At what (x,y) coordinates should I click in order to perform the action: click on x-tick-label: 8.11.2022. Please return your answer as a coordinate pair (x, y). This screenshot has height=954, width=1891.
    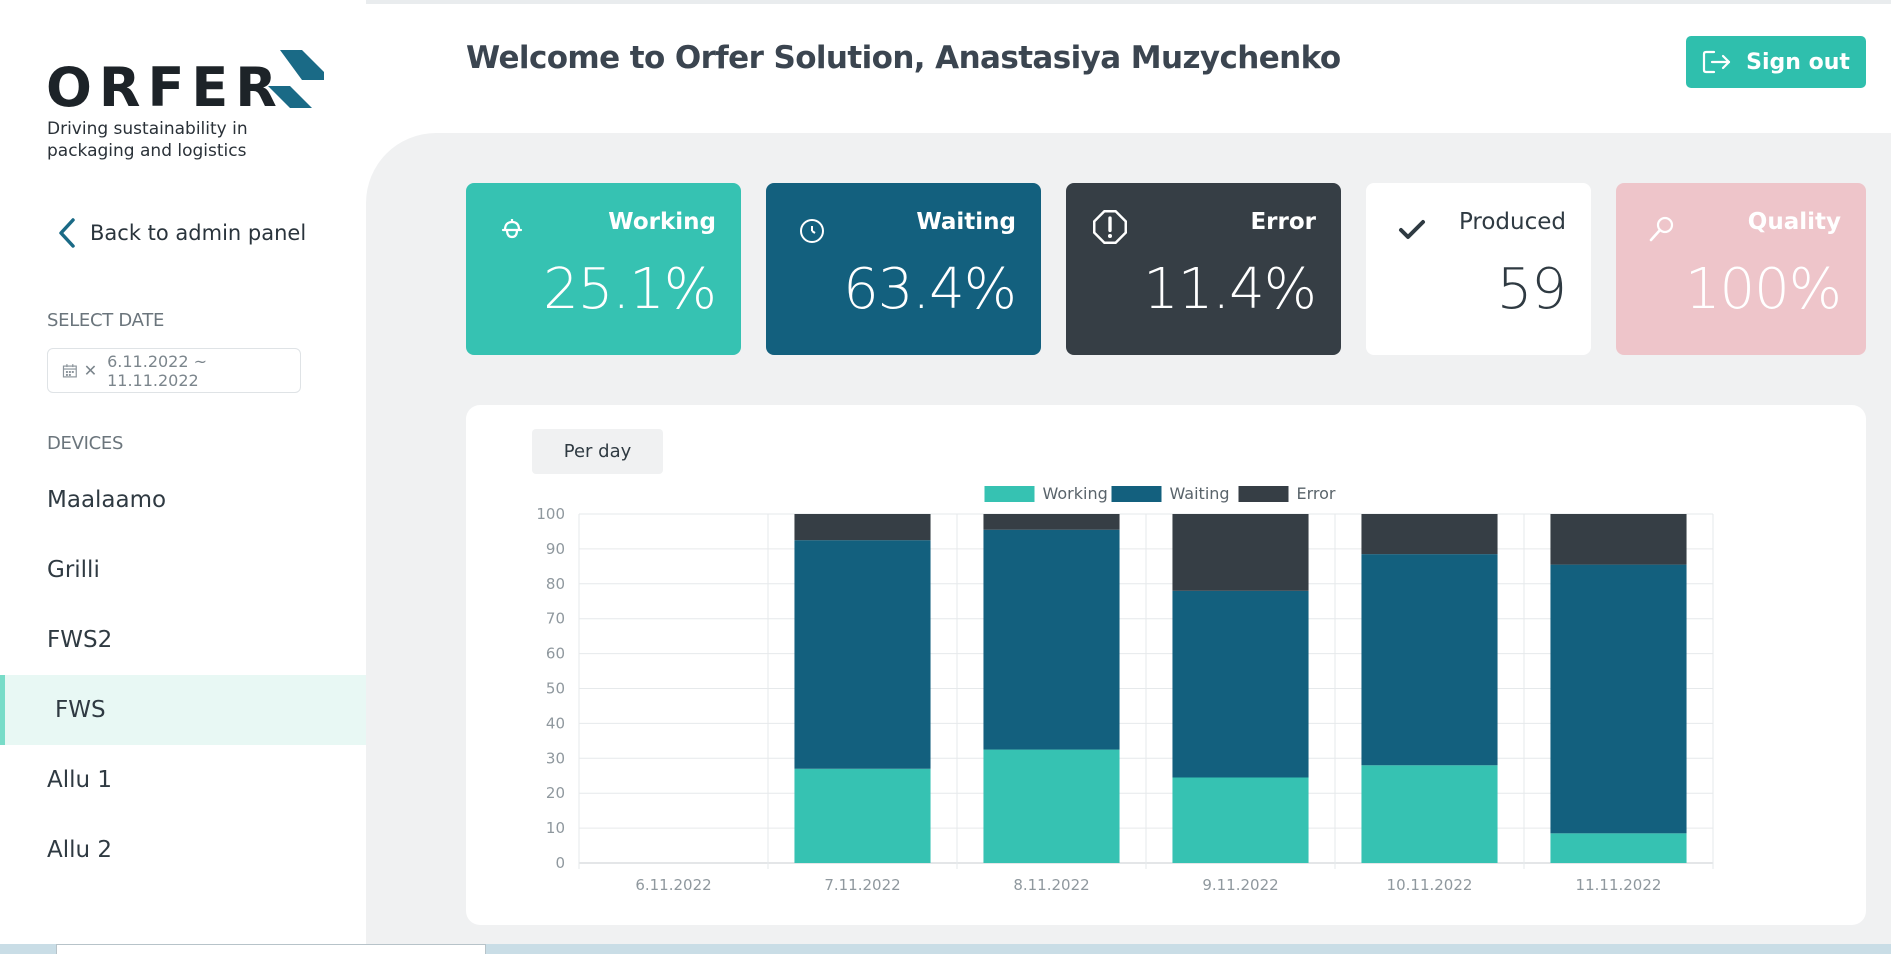
    Looking at the image, I should click on (1051, 885).